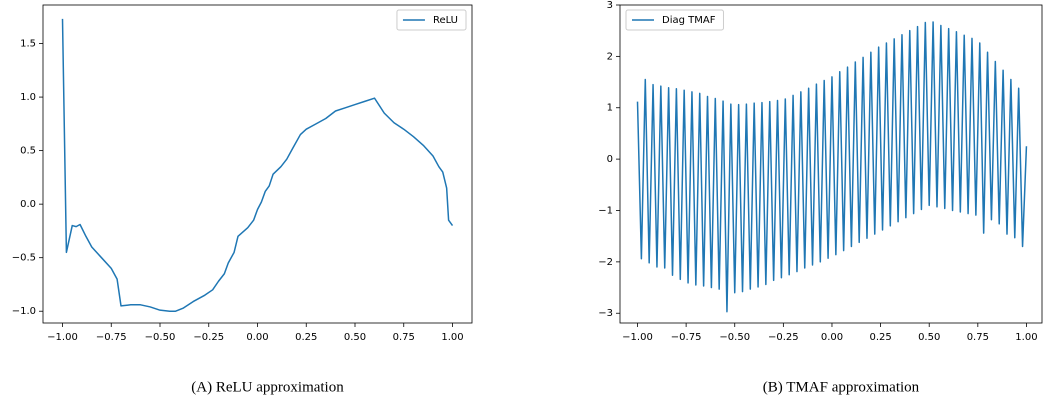 The width and height of the screenshot is (1048, 408). Describe the element at coordinates (610, 108) in the screenshot. I see `y-tick-label: 1` at that location.